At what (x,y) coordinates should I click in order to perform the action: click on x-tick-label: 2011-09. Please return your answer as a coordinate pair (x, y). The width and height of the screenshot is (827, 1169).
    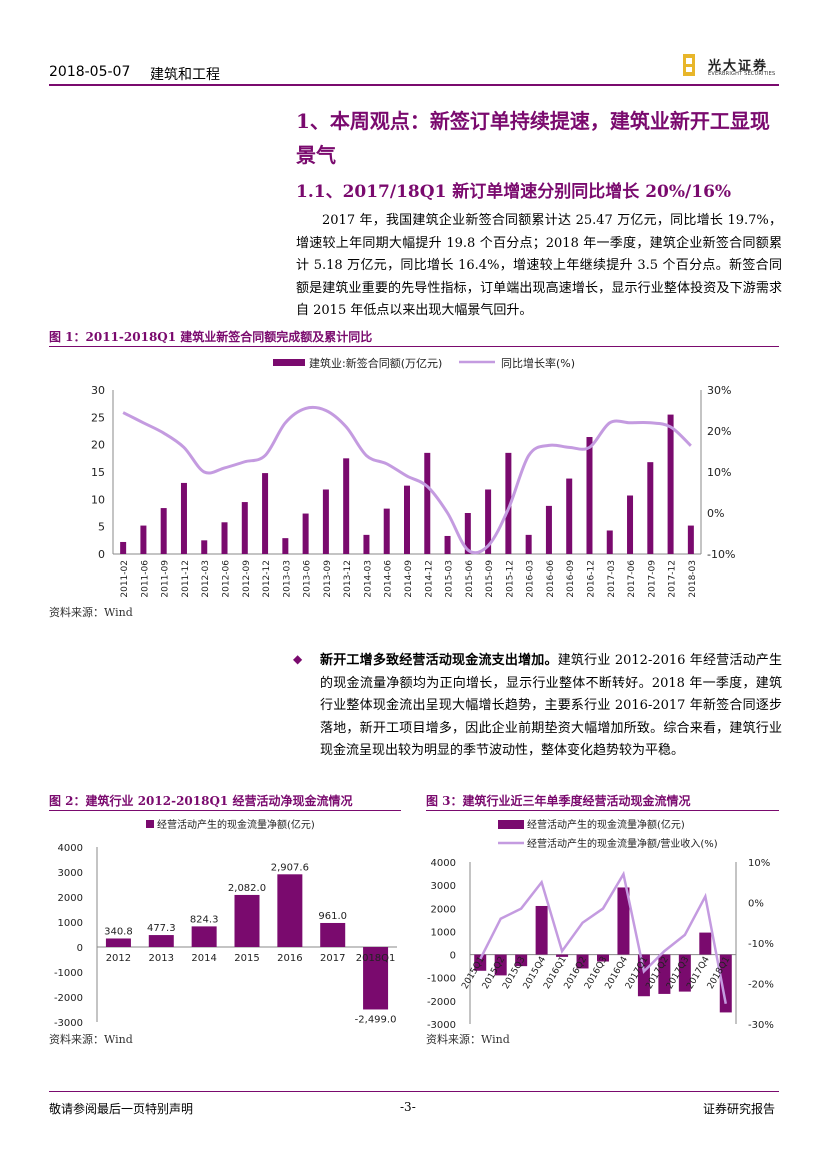
    Looking at the image, I should click on (166, 579).